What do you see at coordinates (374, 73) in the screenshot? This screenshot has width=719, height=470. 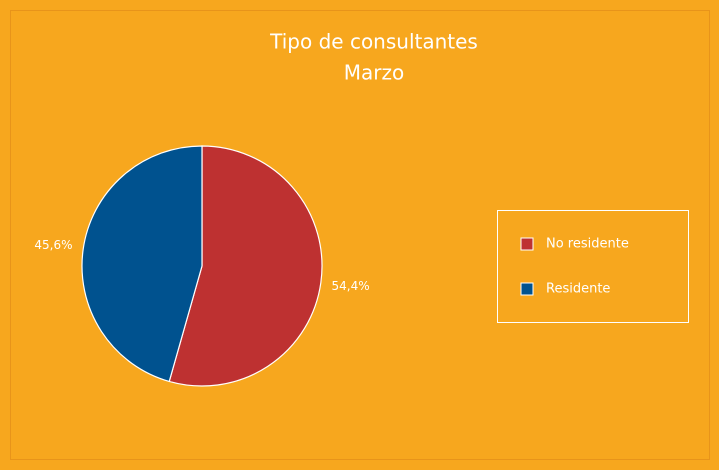 I see `chart-subtitle: Marzo` at bounding box center [374, 73].